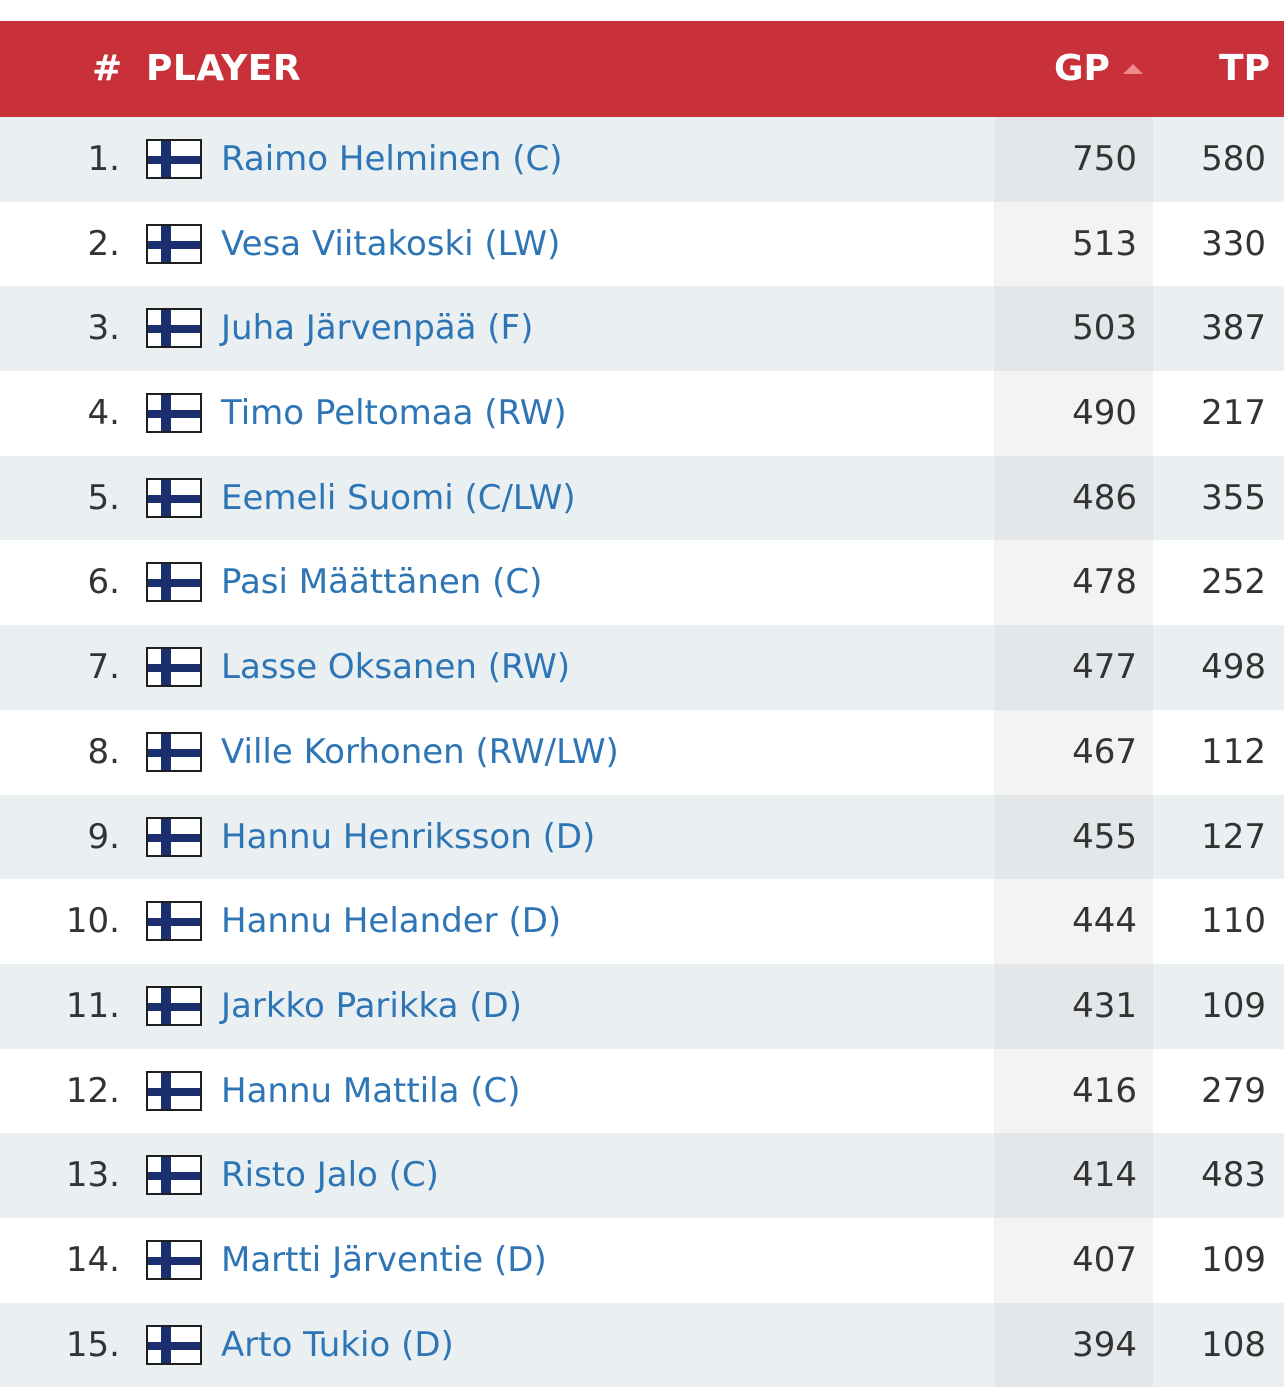 This screenshot has width=1284, height=1387. I want to click on gp-cell: 414, so click(1104, 1175).